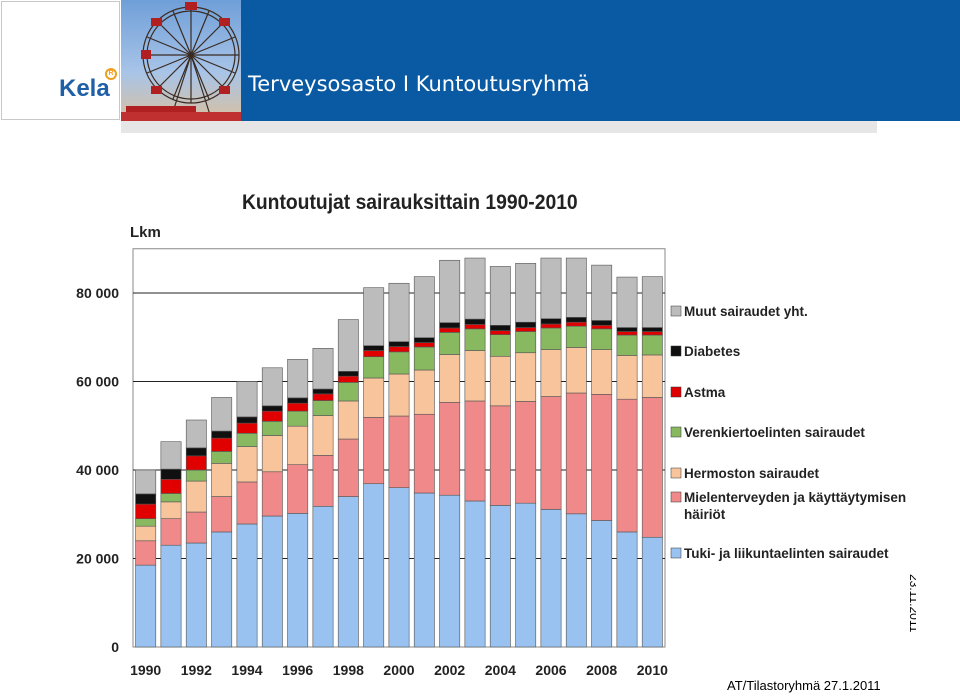 The image size is (960, 698). What do you see at coordinates (652, 670) in the screenshot?
I see `x-tick-label: 2010` at bounding box center [652, 670].